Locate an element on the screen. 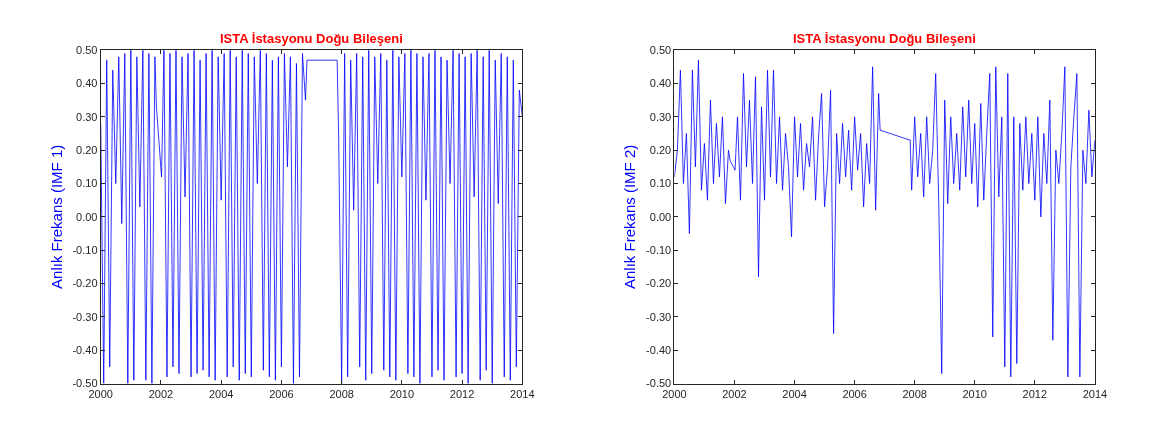 The image size is (1176, 445). y-axis-title: Anlık Frekans (IMF 1) is located at coordinates (56, 216).